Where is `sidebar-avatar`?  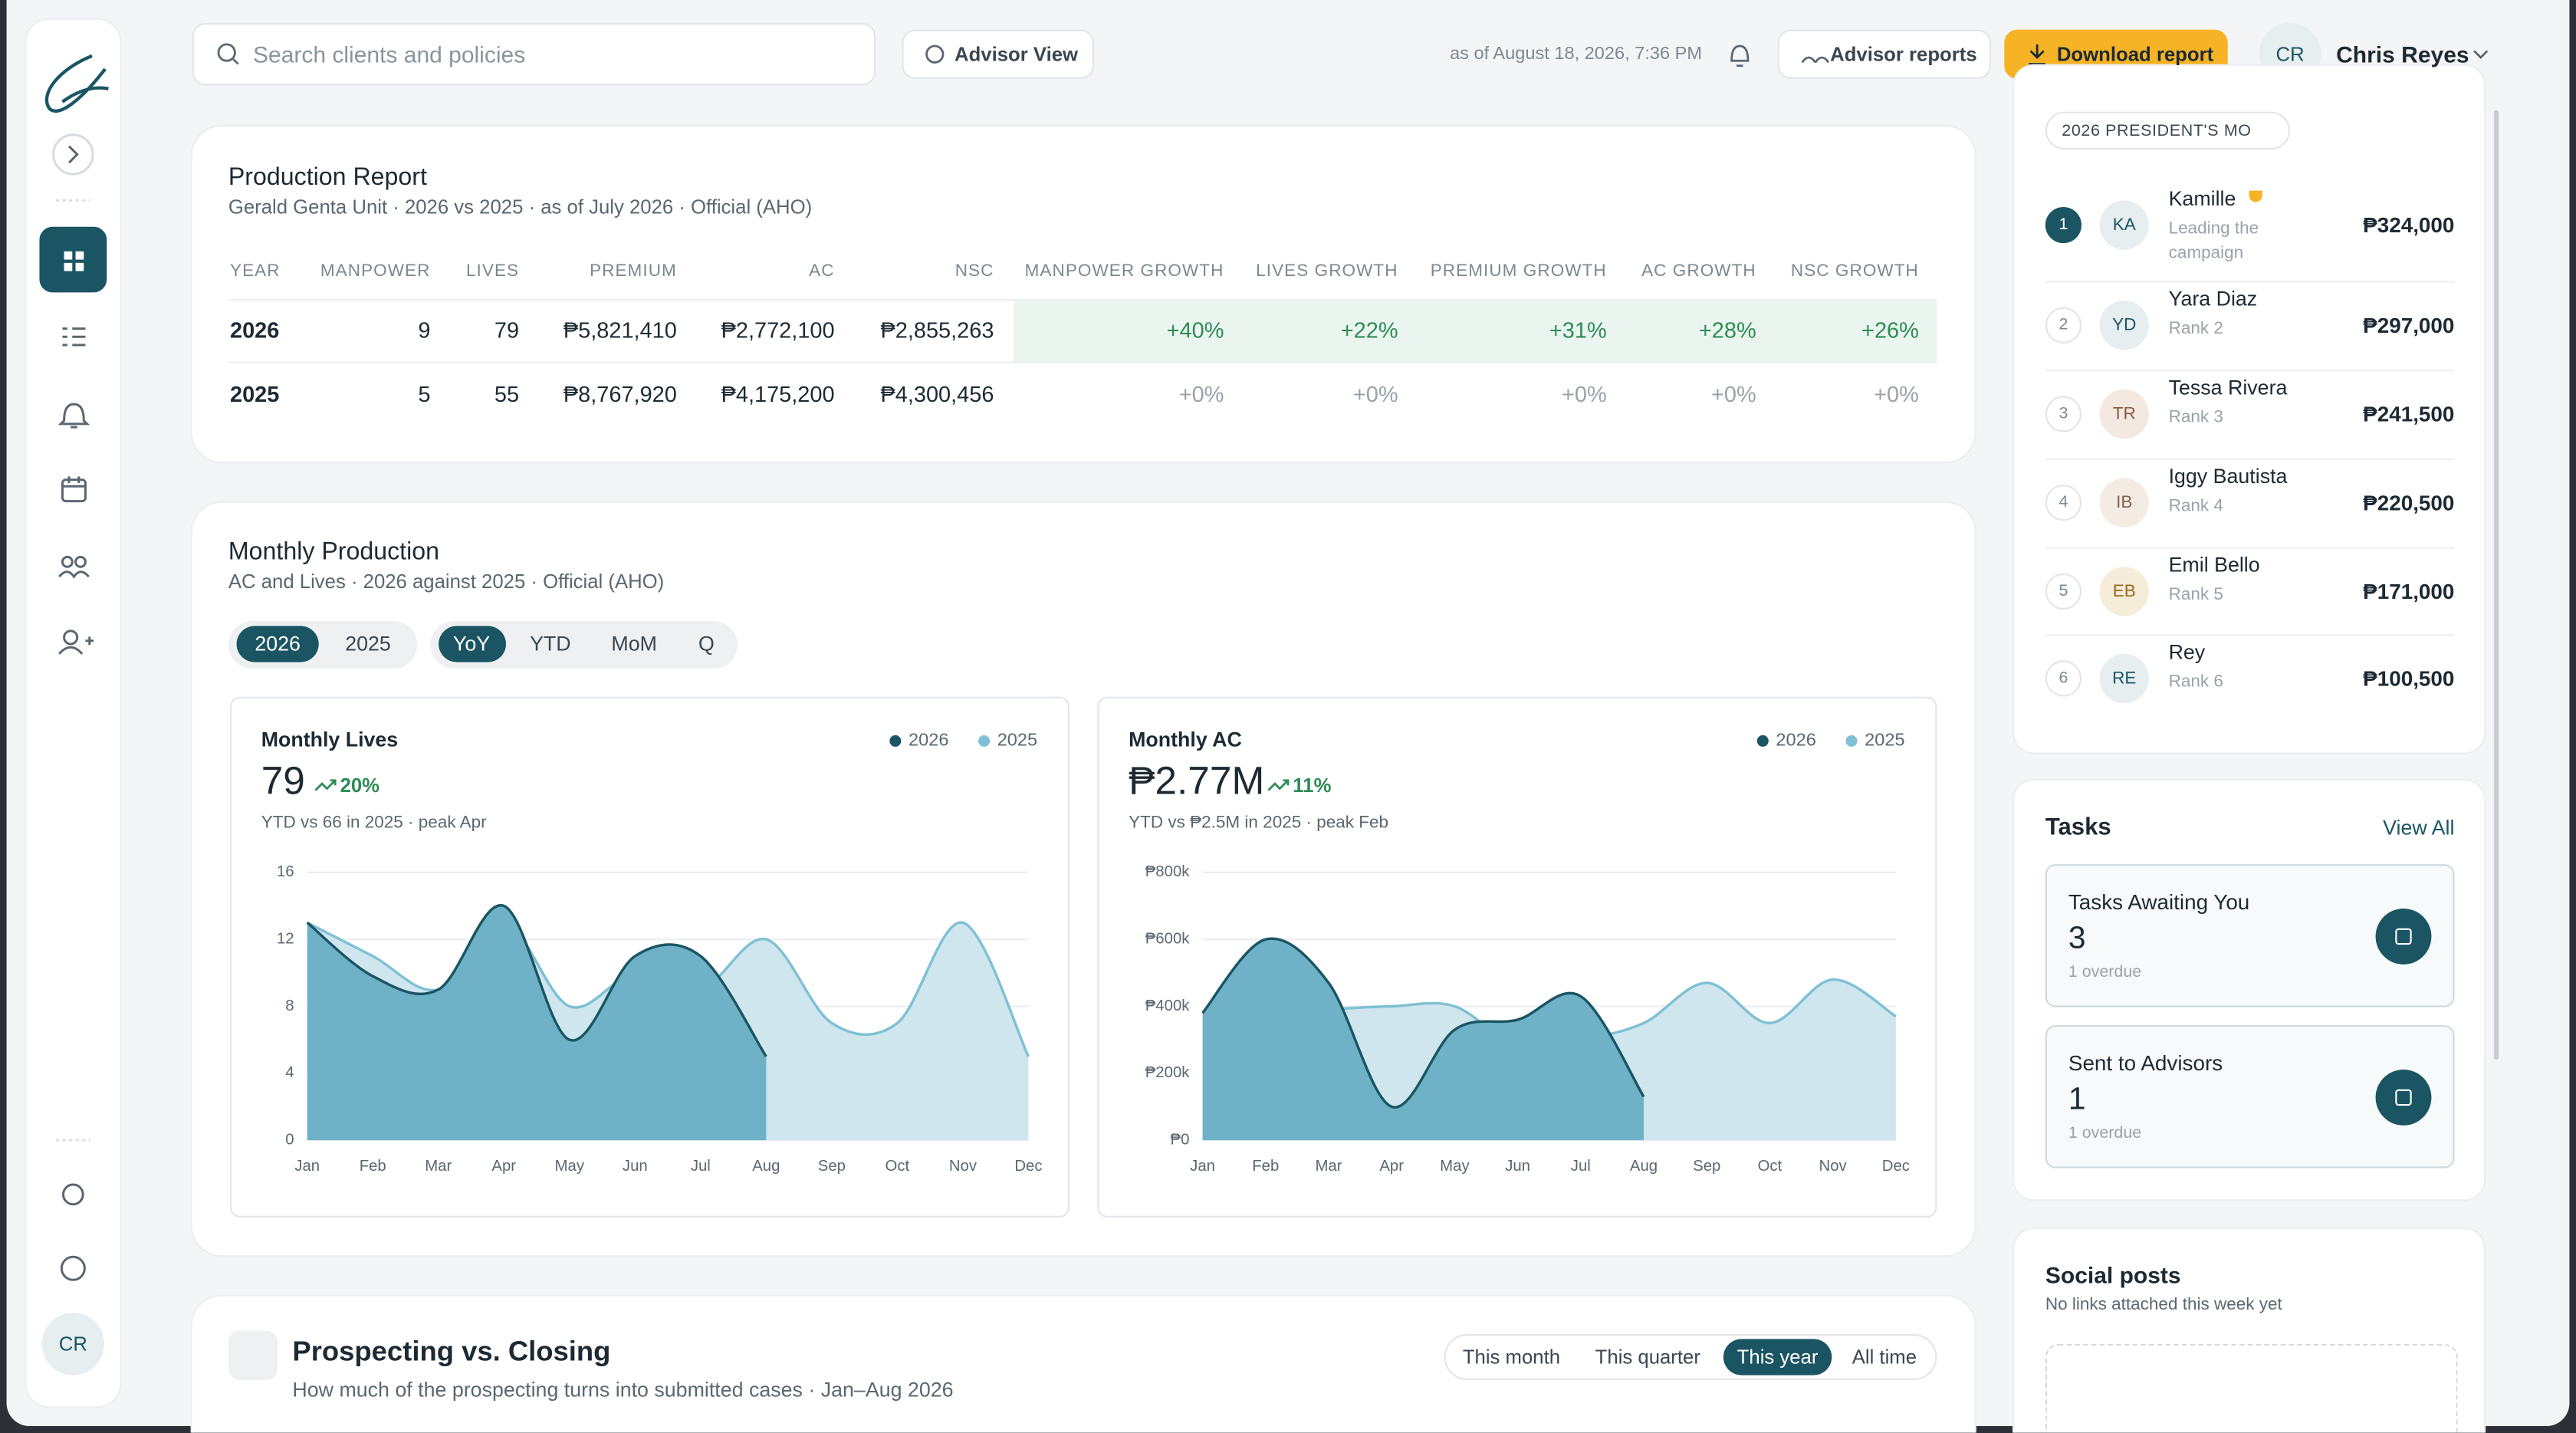 sidebar-avatar is located at coordinates (73, 1344).